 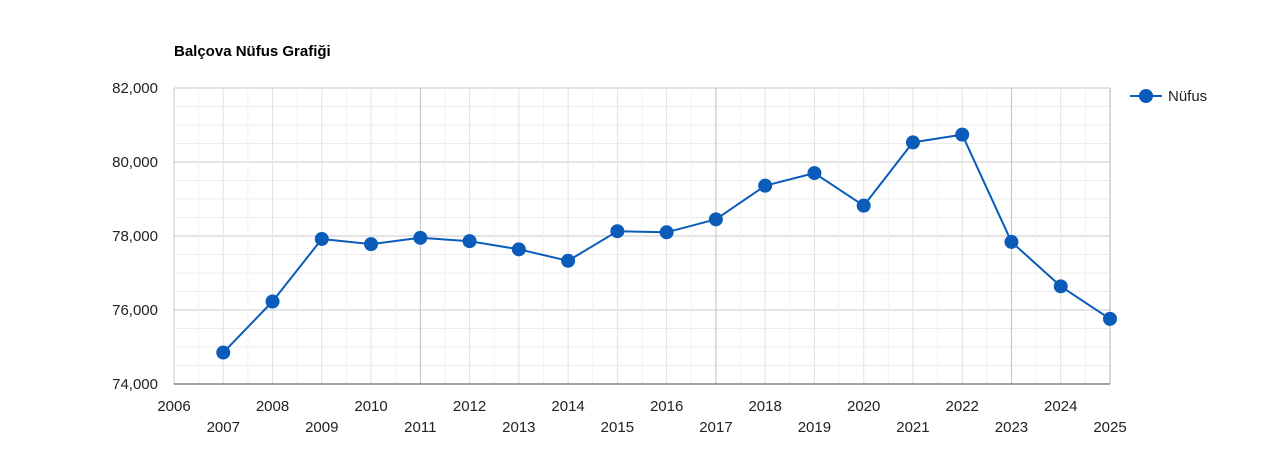 I want to click on x-tick-label: 2013, so click(x=518, y=427).